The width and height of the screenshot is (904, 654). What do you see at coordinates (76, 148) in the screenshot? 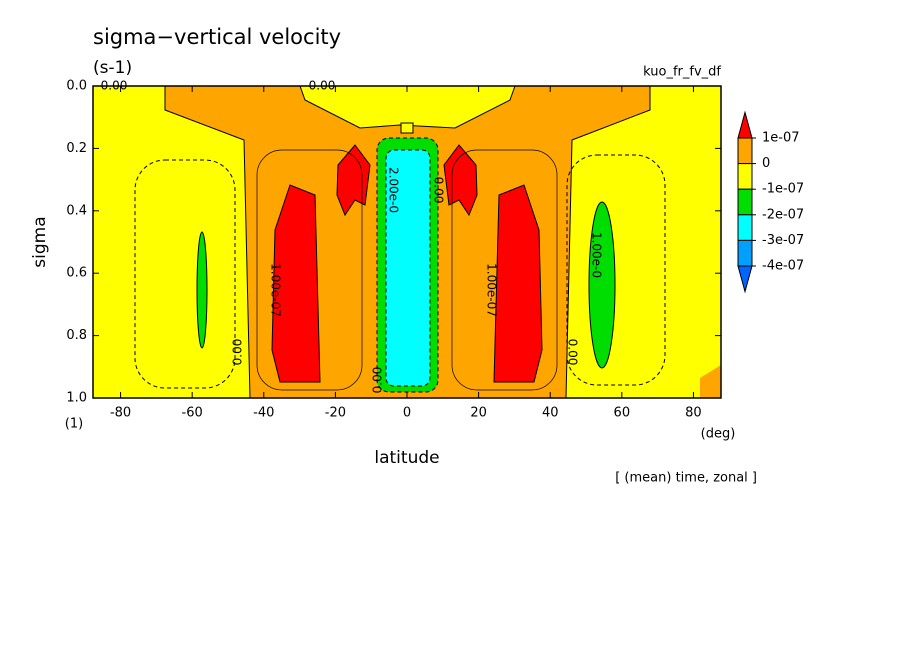
I see `y-tick-label: 0.2` at bounding box center [76, 148].